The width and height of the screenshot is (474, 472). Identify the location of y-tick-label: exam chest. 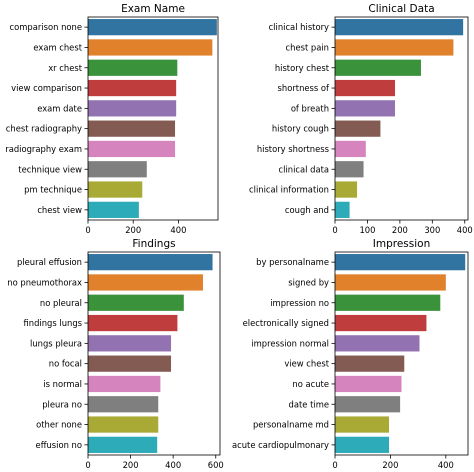
(57, 47).